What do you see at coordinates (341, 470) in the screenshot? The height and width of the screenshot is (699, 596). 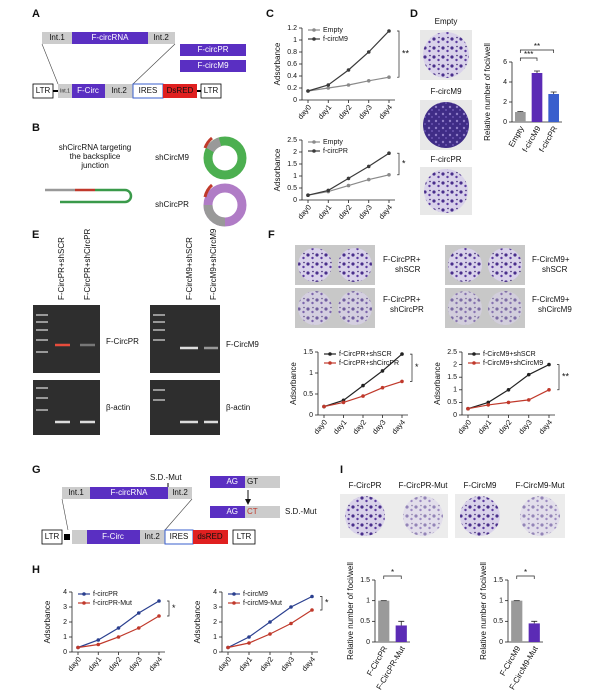 I see `panel-label: I` at bounding box center [341, 470].